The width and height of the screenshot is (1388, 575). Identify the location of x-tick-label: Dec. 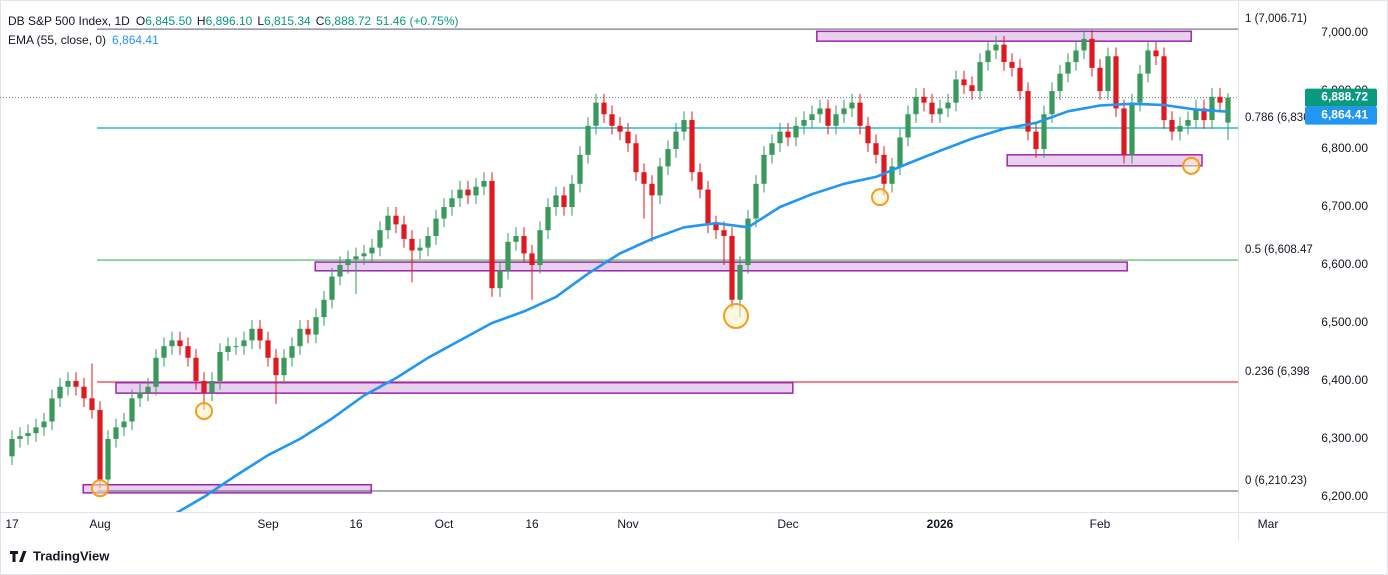
(787, 524).